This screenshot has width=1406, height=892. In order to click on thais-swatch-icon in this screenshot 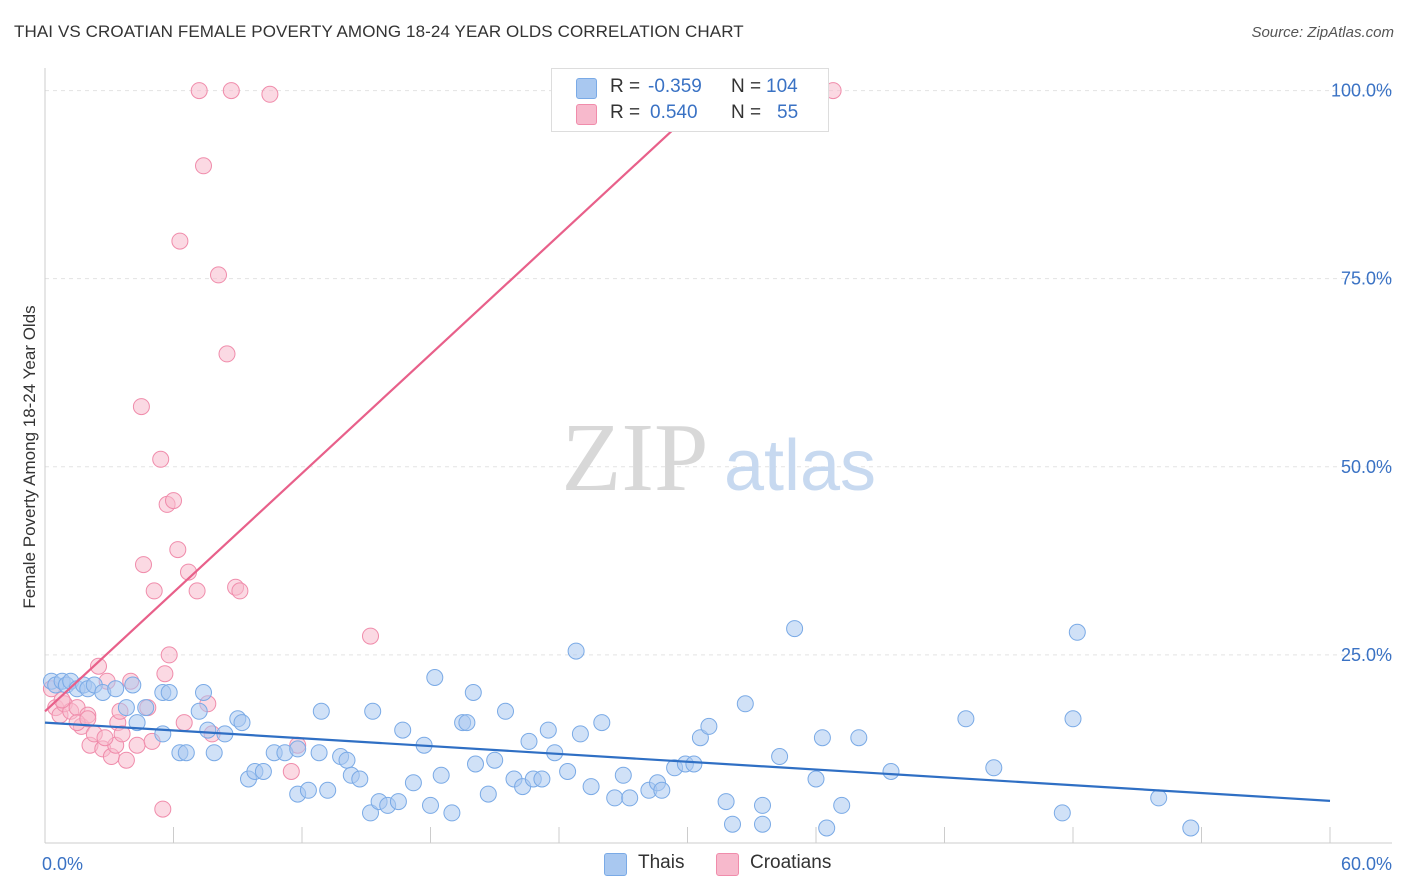, I will do `click(586, 88)`.